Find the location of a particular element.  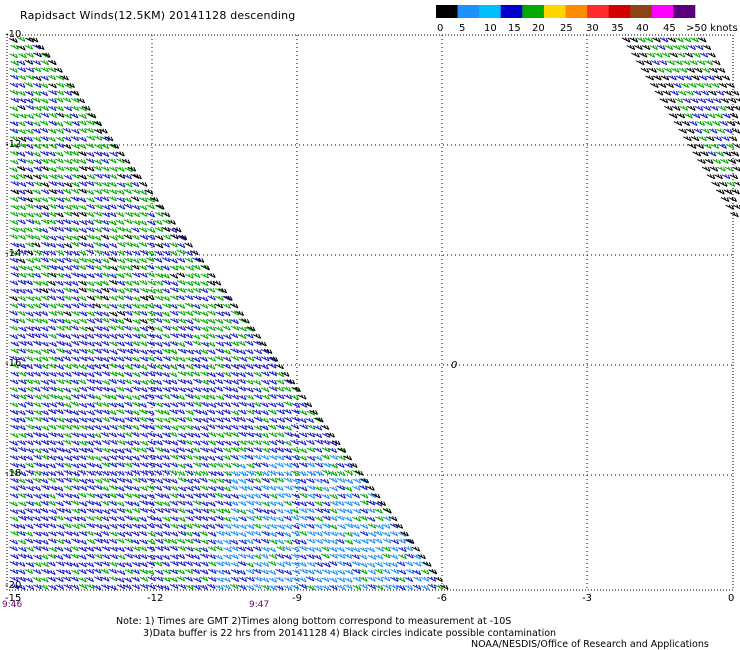

colorbar-swatch is located at coordinates (447, 11).